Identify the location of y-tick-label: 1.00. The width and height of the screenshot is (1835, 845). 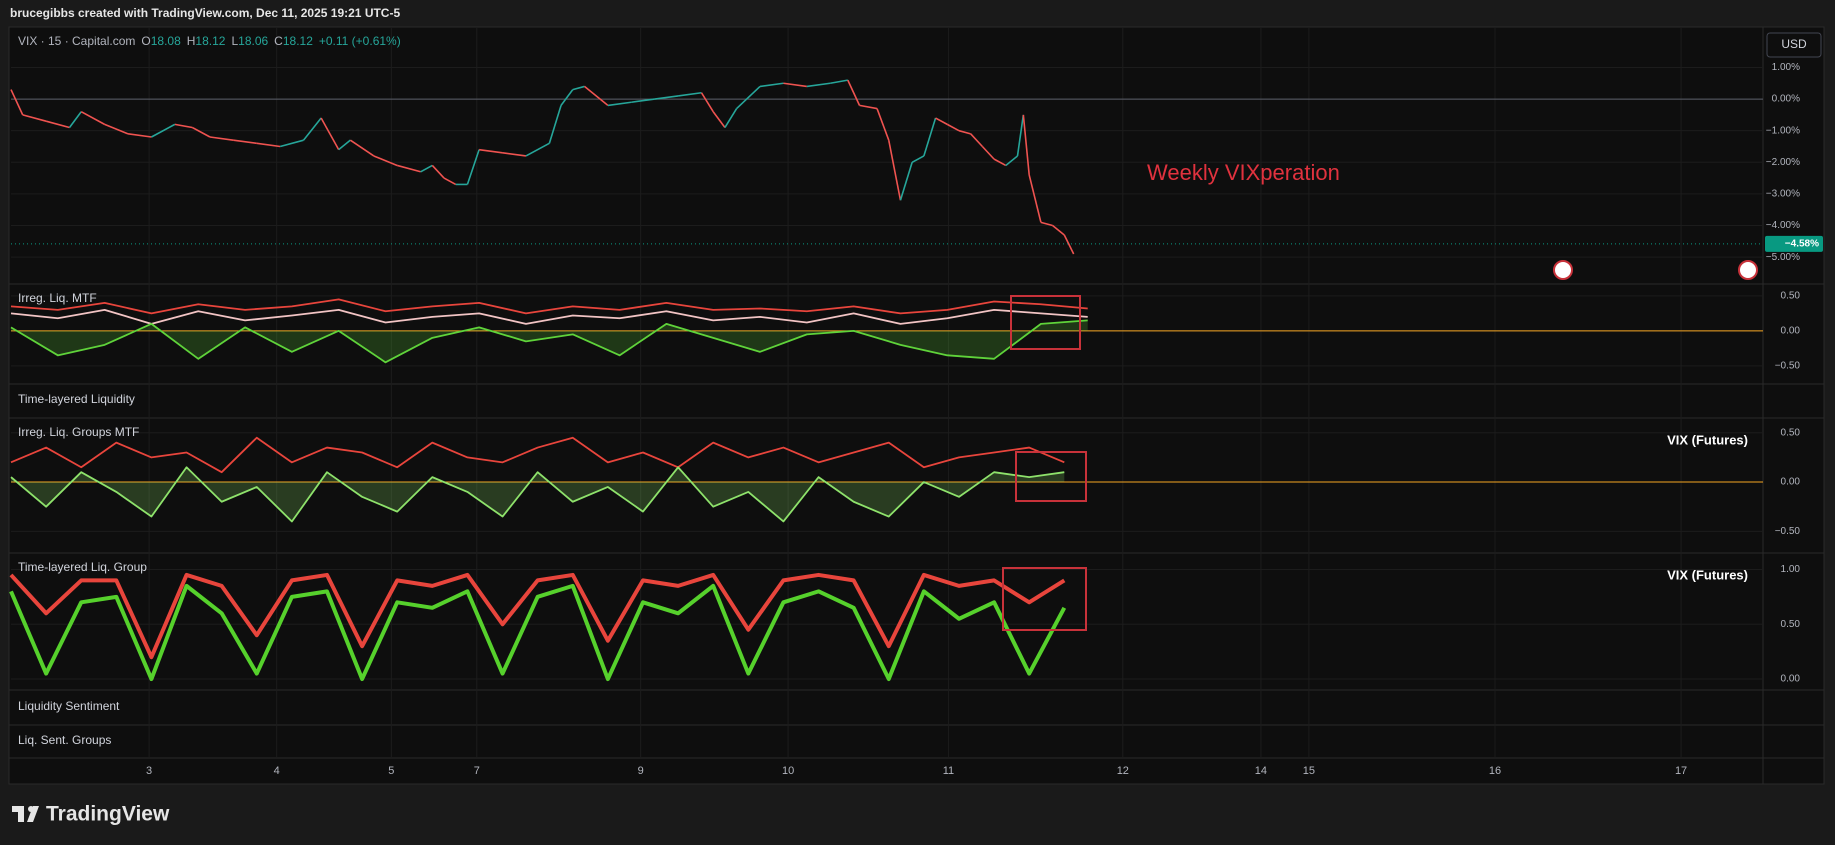
(1791, 569).